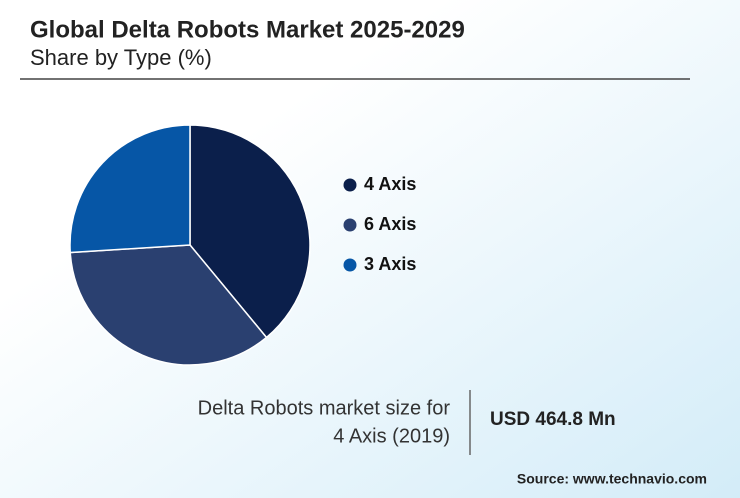  What do you see at coordinates (247, 29) in the screenshot?
I see `chart-title: Global Delta Robots Market 2025-2029` at bounding box center [247, 29].